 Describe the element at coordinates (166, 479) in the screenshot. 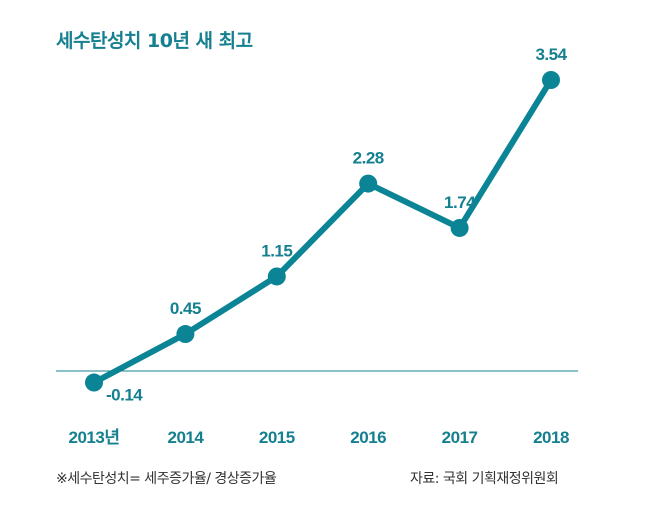

I see `footnote: ※세수탄성치= 세주증가율/ 경상증가율` at that location.